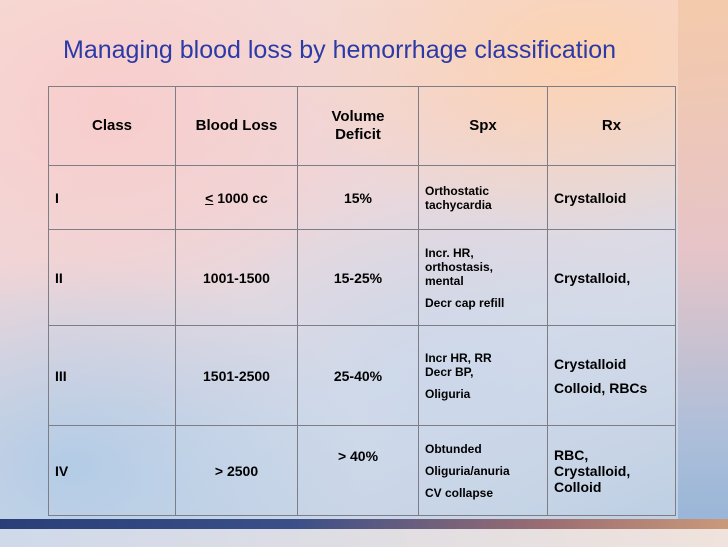  What do you see at coordinates (358, 134) in the screenshot?
I see `header-volume-deficit-line-2: Deficit` at bounding box center [358, 134].